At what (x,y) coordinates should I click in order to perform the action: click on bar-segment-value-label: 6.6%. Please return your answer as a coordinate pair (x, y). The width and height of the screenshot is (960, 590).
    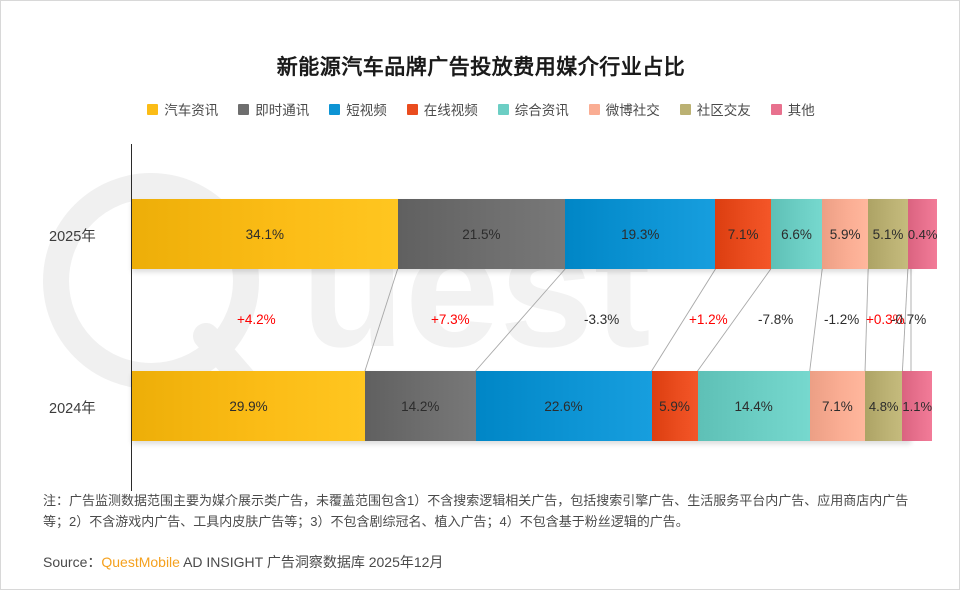
    Looking at the image, I should click on (796, 234).